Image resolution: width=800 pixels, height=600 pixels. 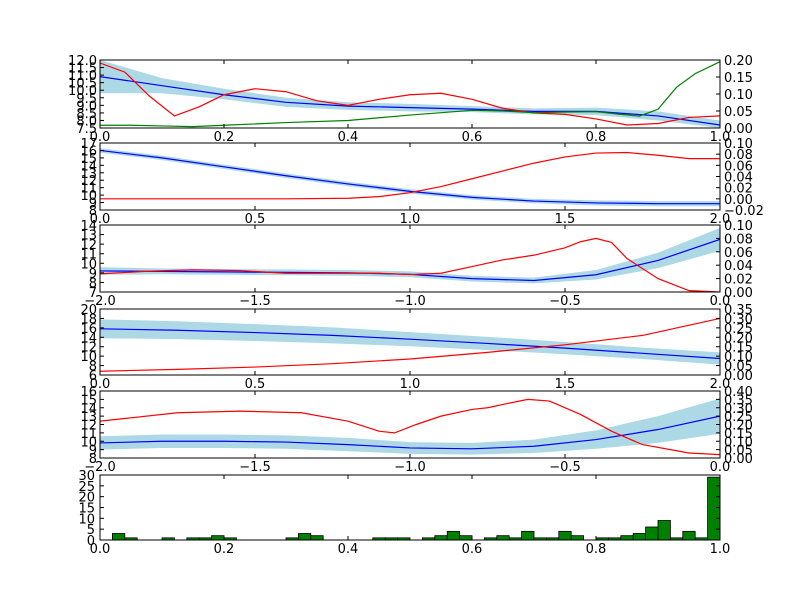 What do you see at coordinates (88, 310) in the screenshot?
I see `y-left-tick-label: 20` at bounding box center [88, 310].